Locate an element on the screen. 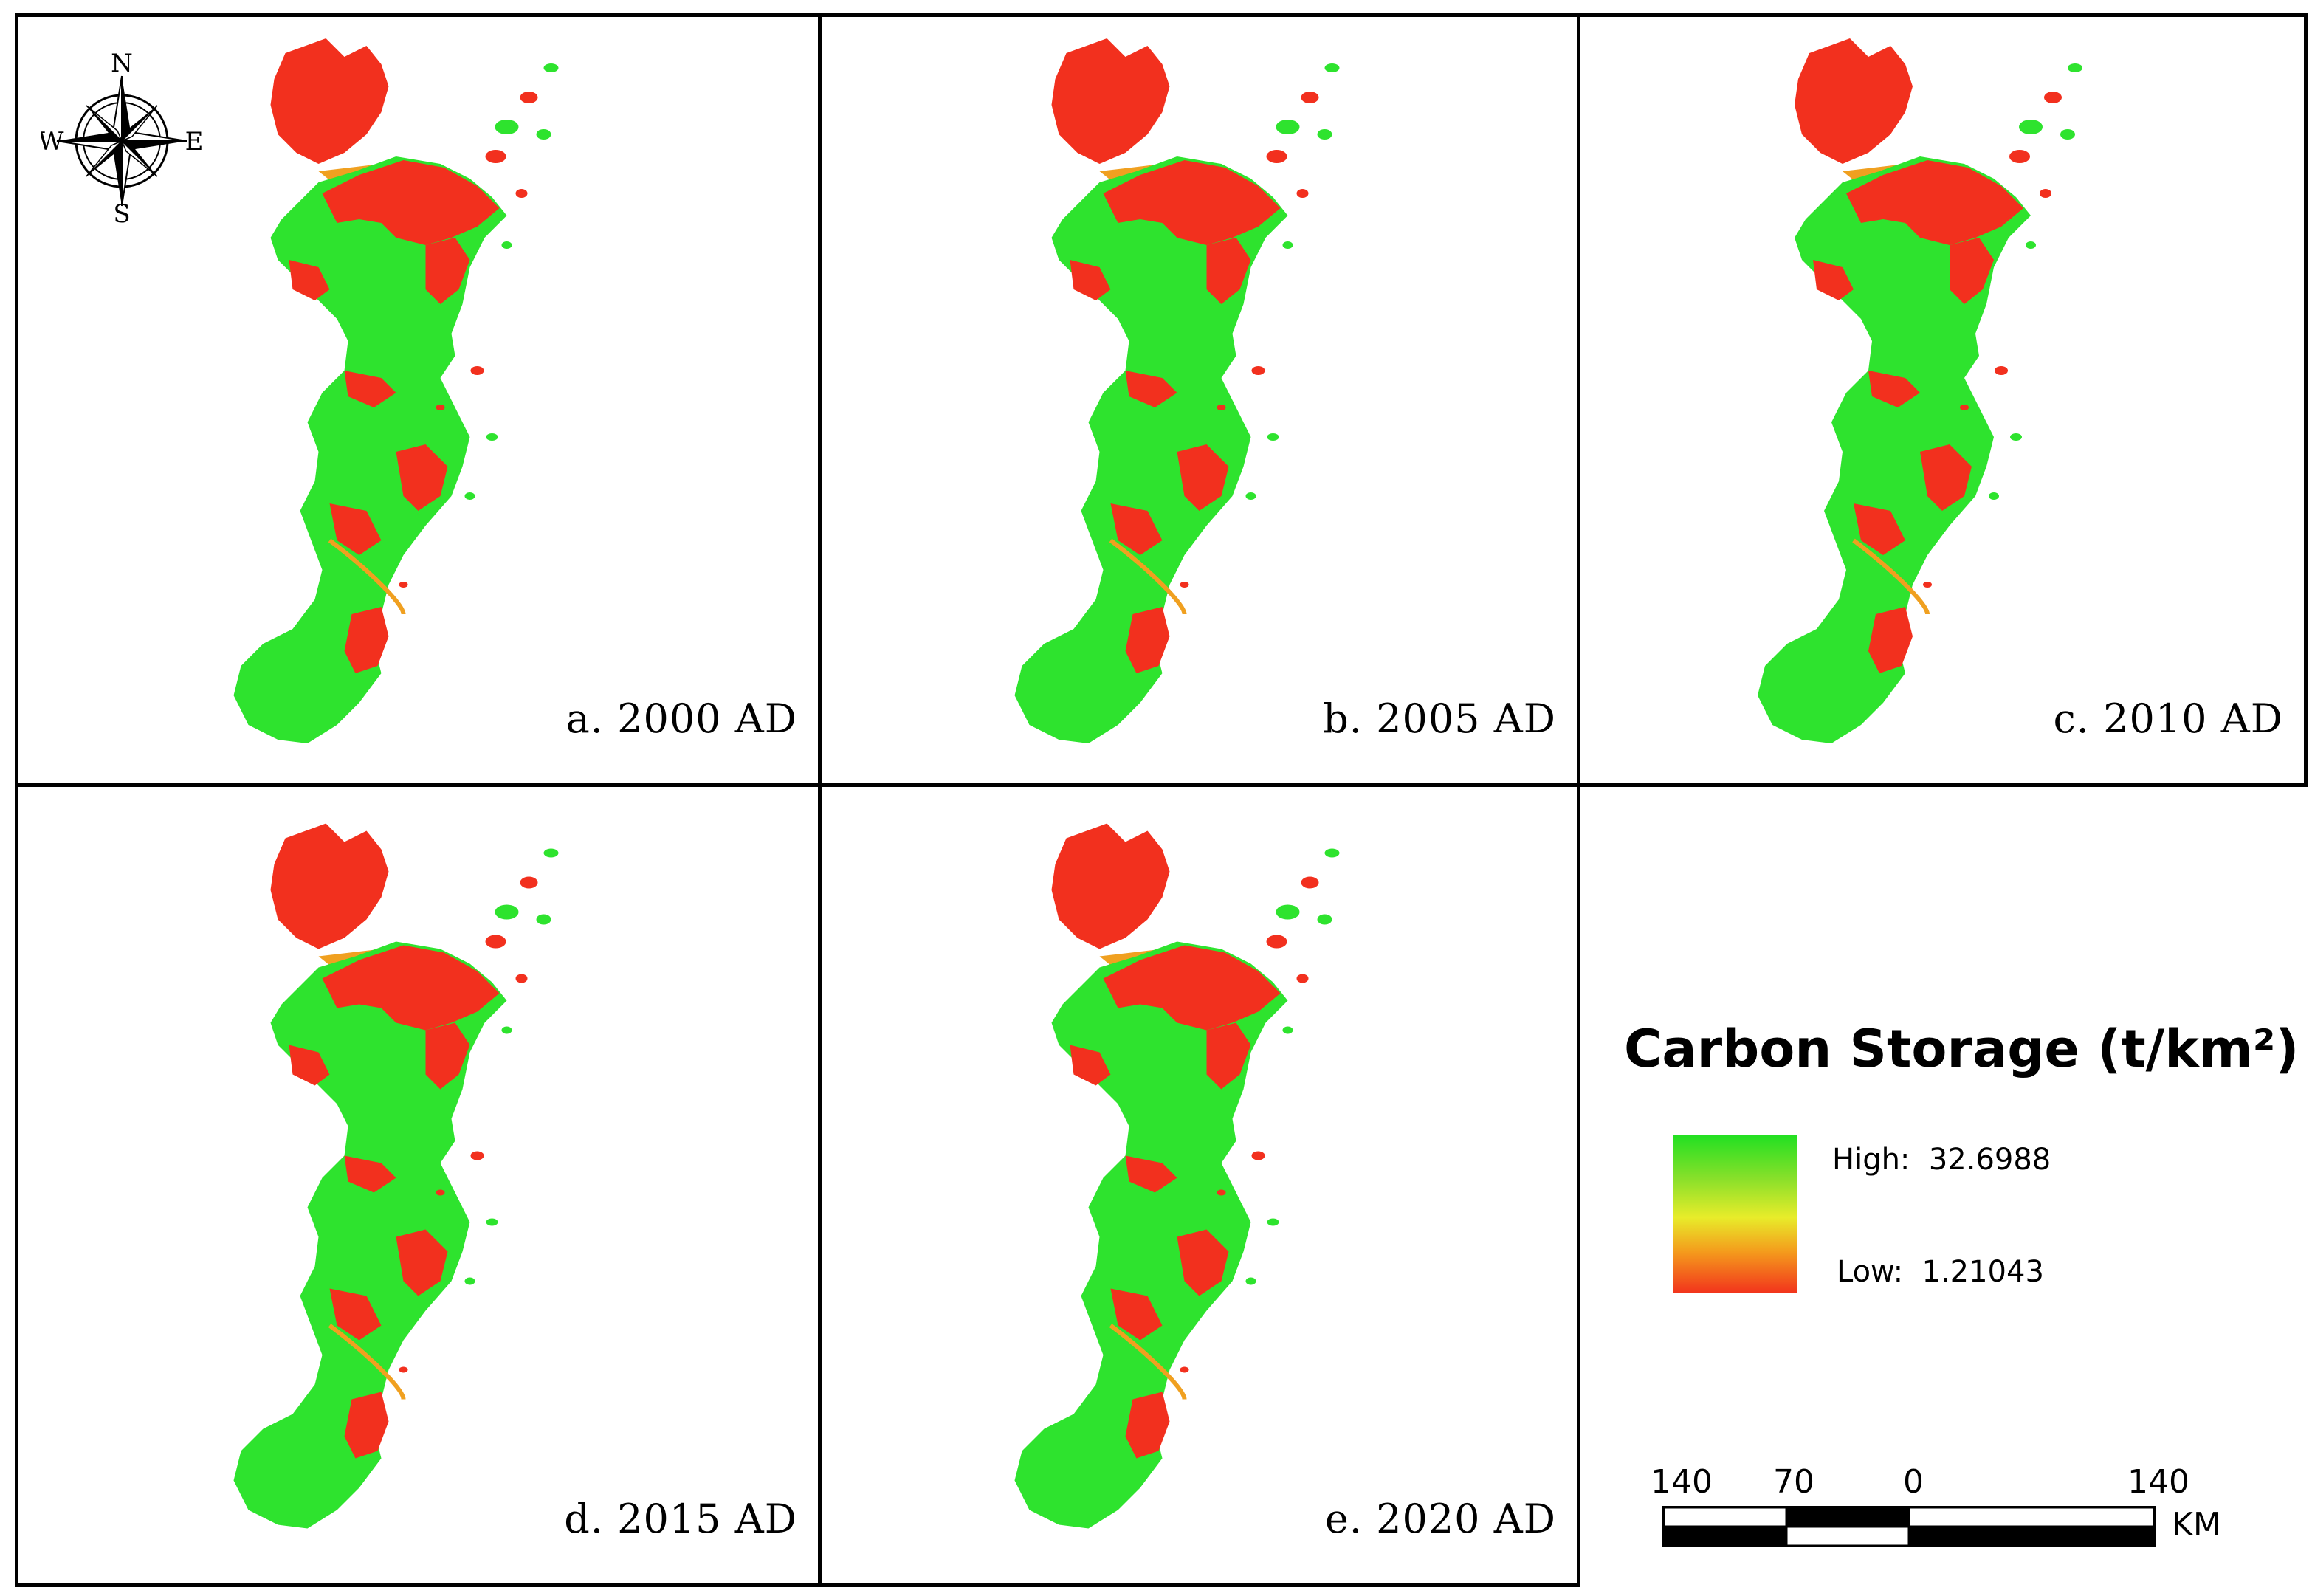 The height and width of the screenshot is (1596, 2312). legend-high-label: High: 32.6988 is located at coordinates (1941, 1160).